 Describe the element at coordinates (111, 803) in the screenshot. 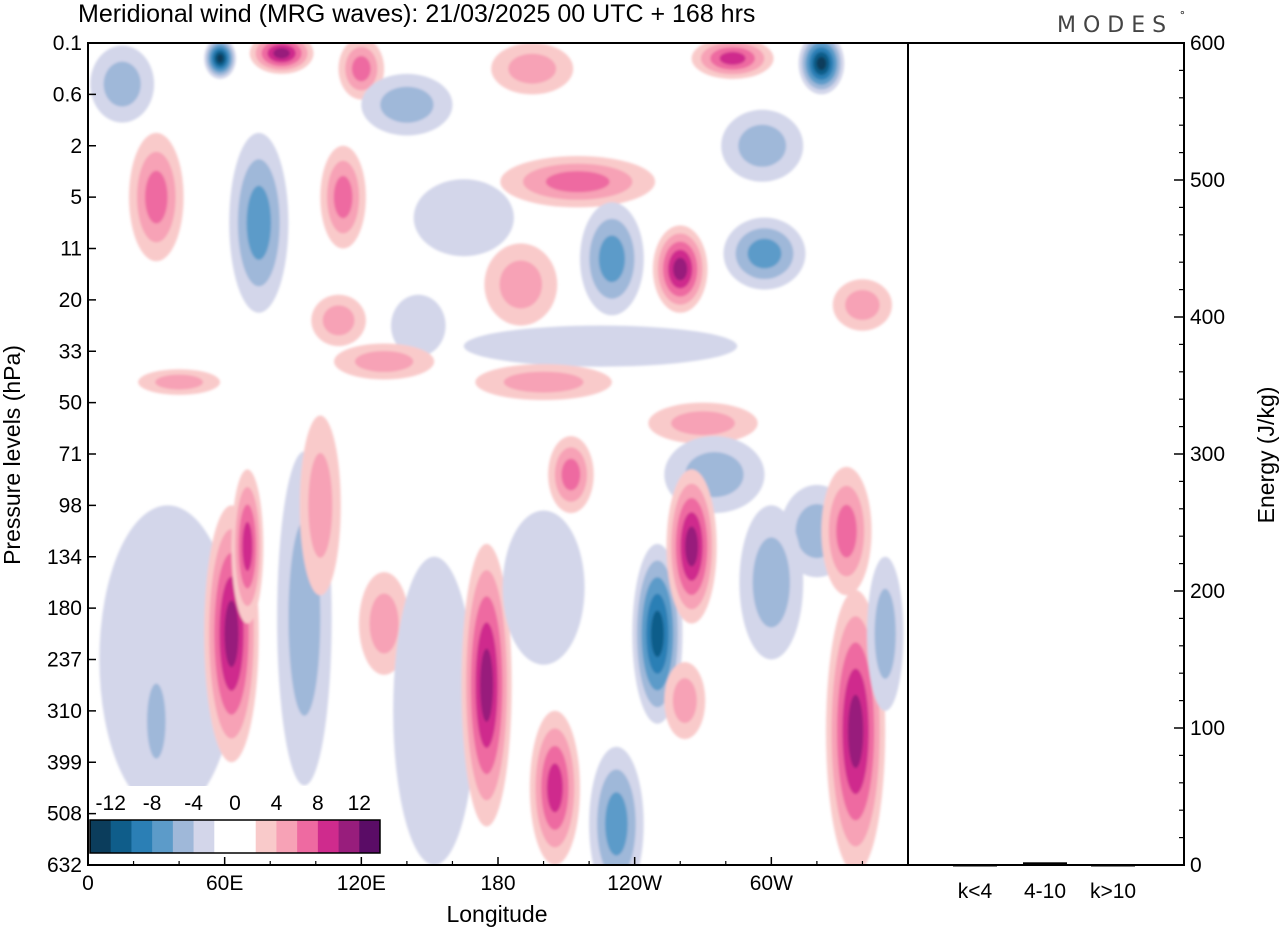

I see `colorbar-label: -12` at that location.